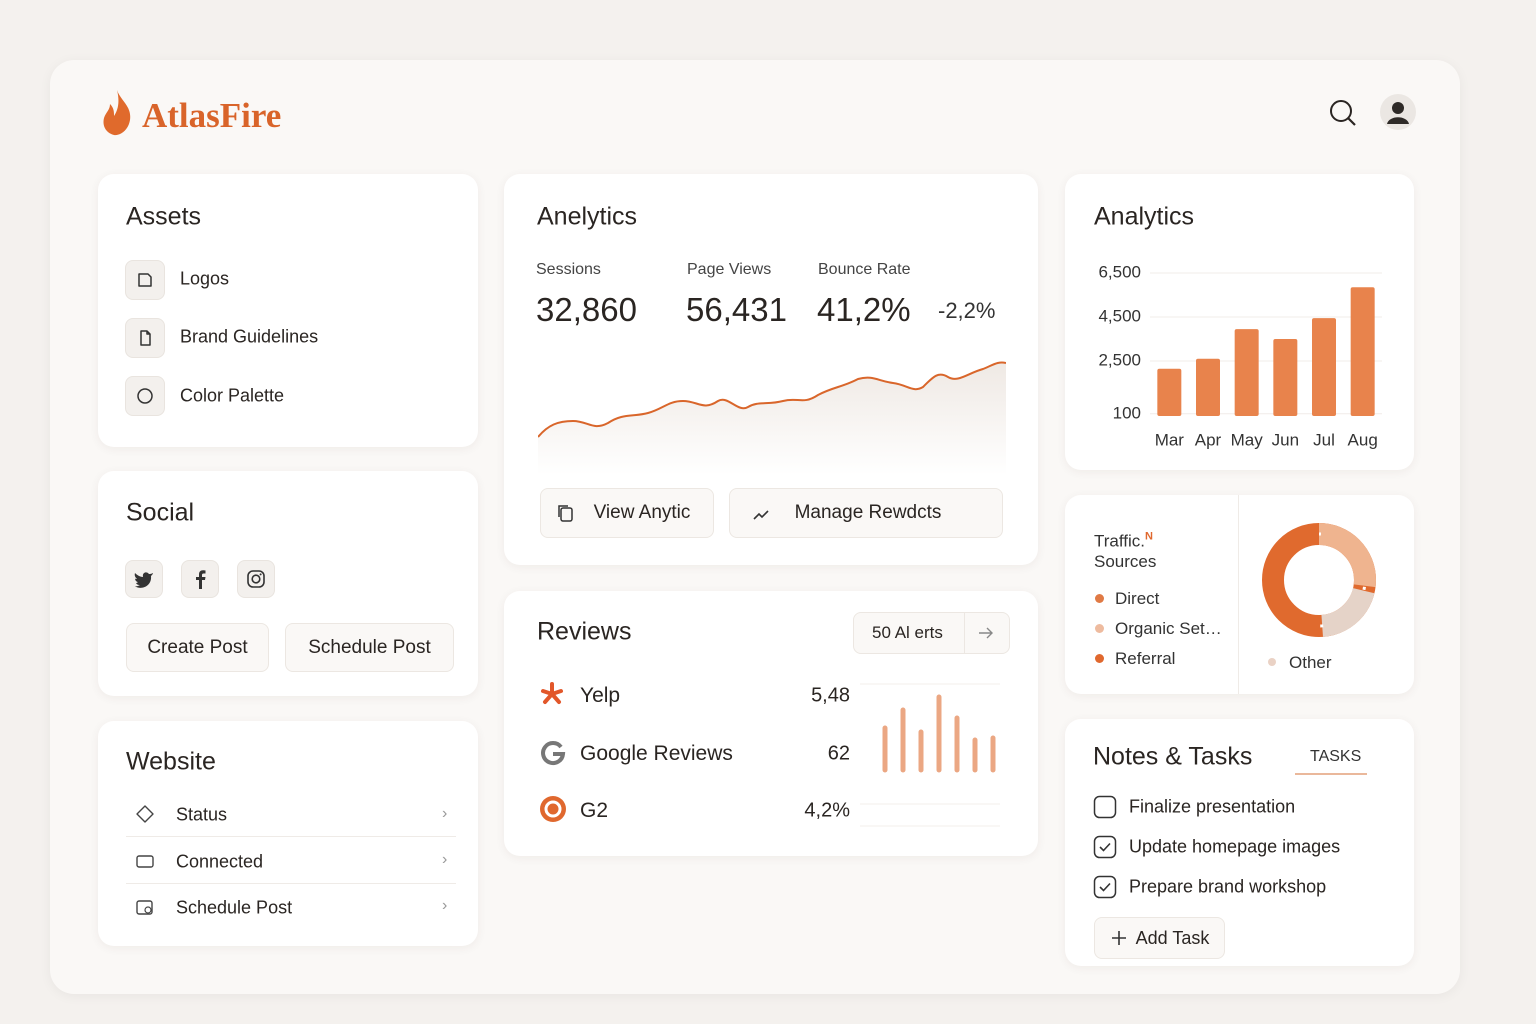 Image resolution: width=1536 pixels, height=1024 pixels. Describe the element at coordinates (565, 513) in the screenshot. I see `copy-icon` at that location.